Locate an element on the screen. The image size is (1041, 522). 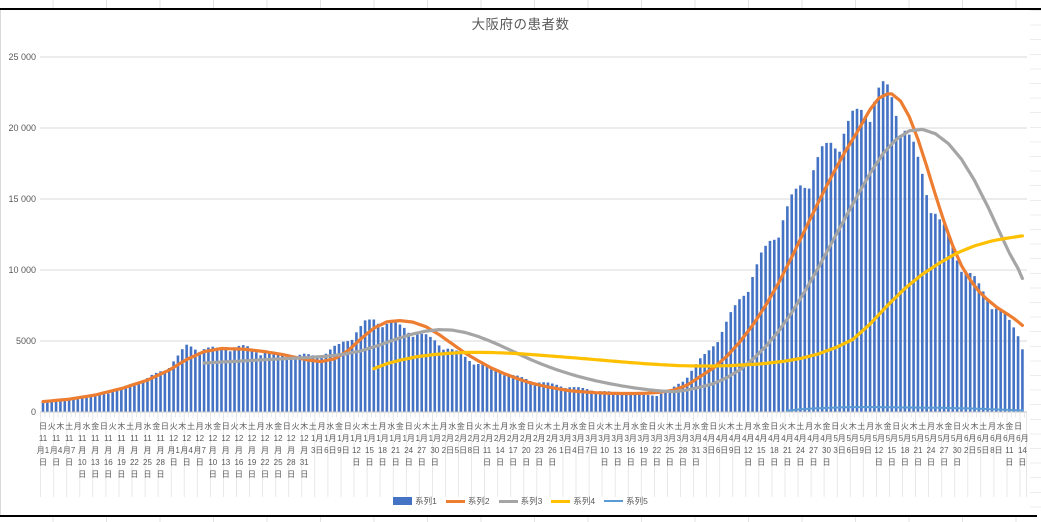
svg-text: 31 is located at coordinates (304, 462).